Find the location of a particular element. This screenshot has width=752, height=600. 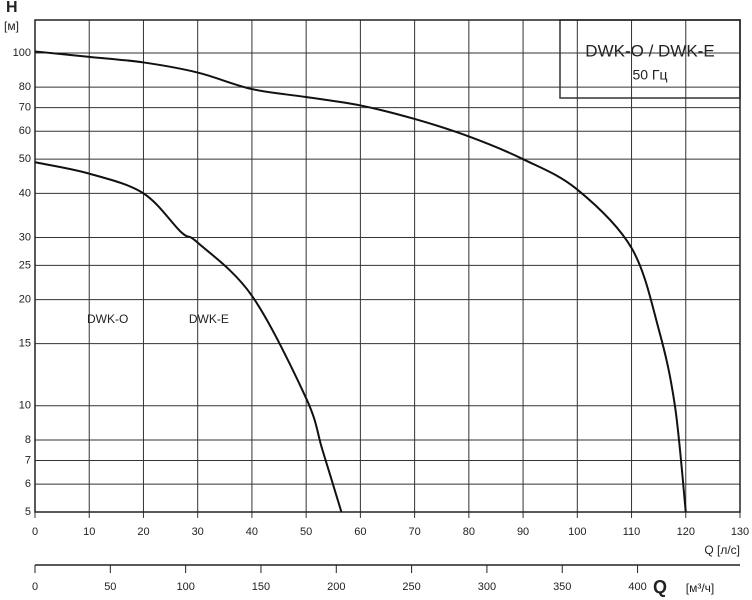

y-tick-label: 25 is located at coordinates (25, 265).